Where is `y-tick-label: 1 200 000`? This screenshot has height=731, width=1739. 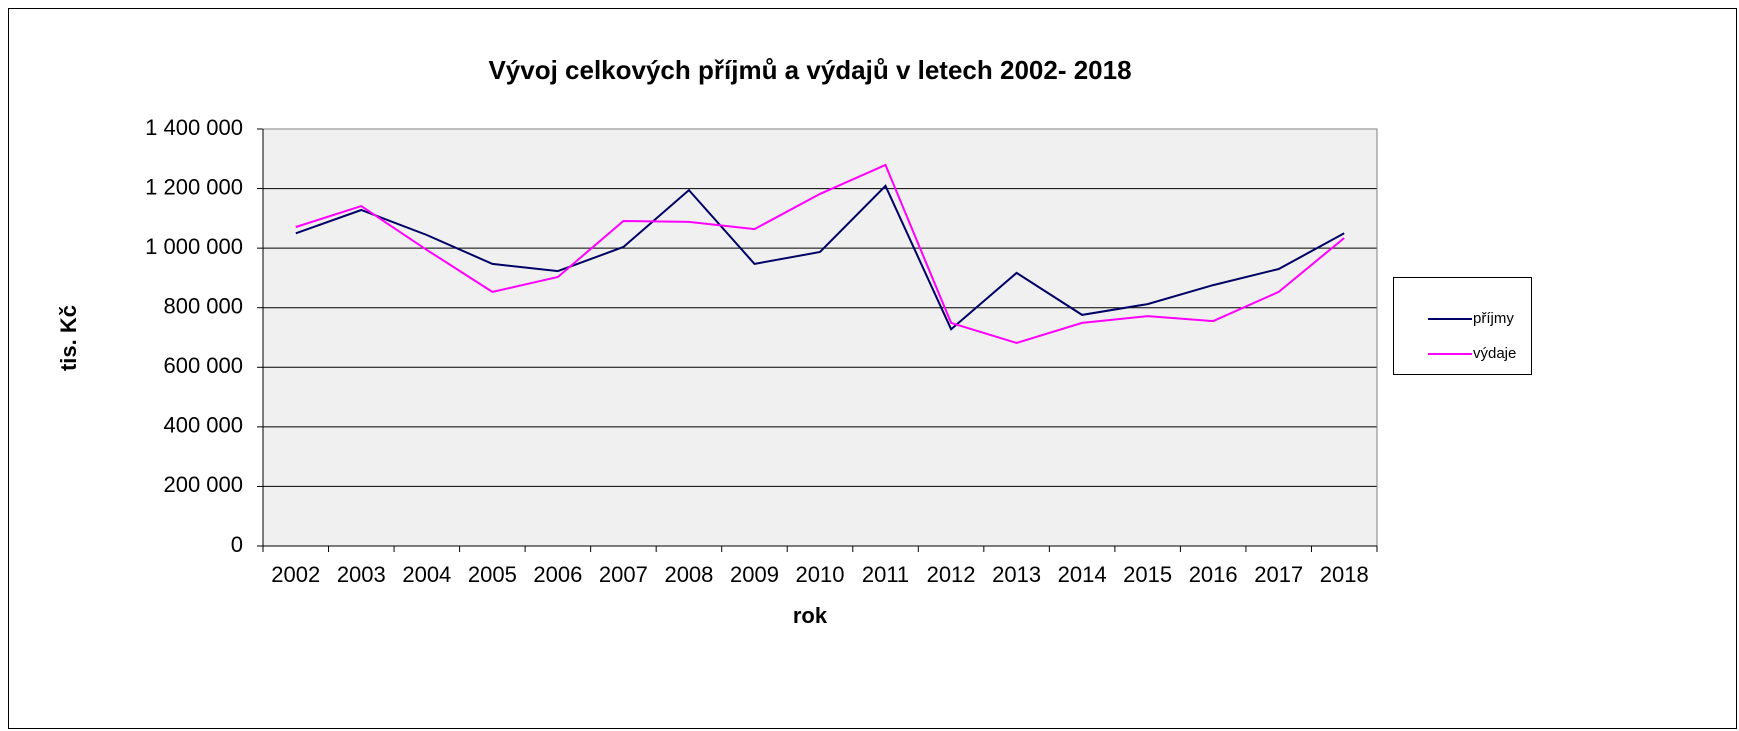 y-tick-label: 1 200 000 is located at coordinates (194, 186).